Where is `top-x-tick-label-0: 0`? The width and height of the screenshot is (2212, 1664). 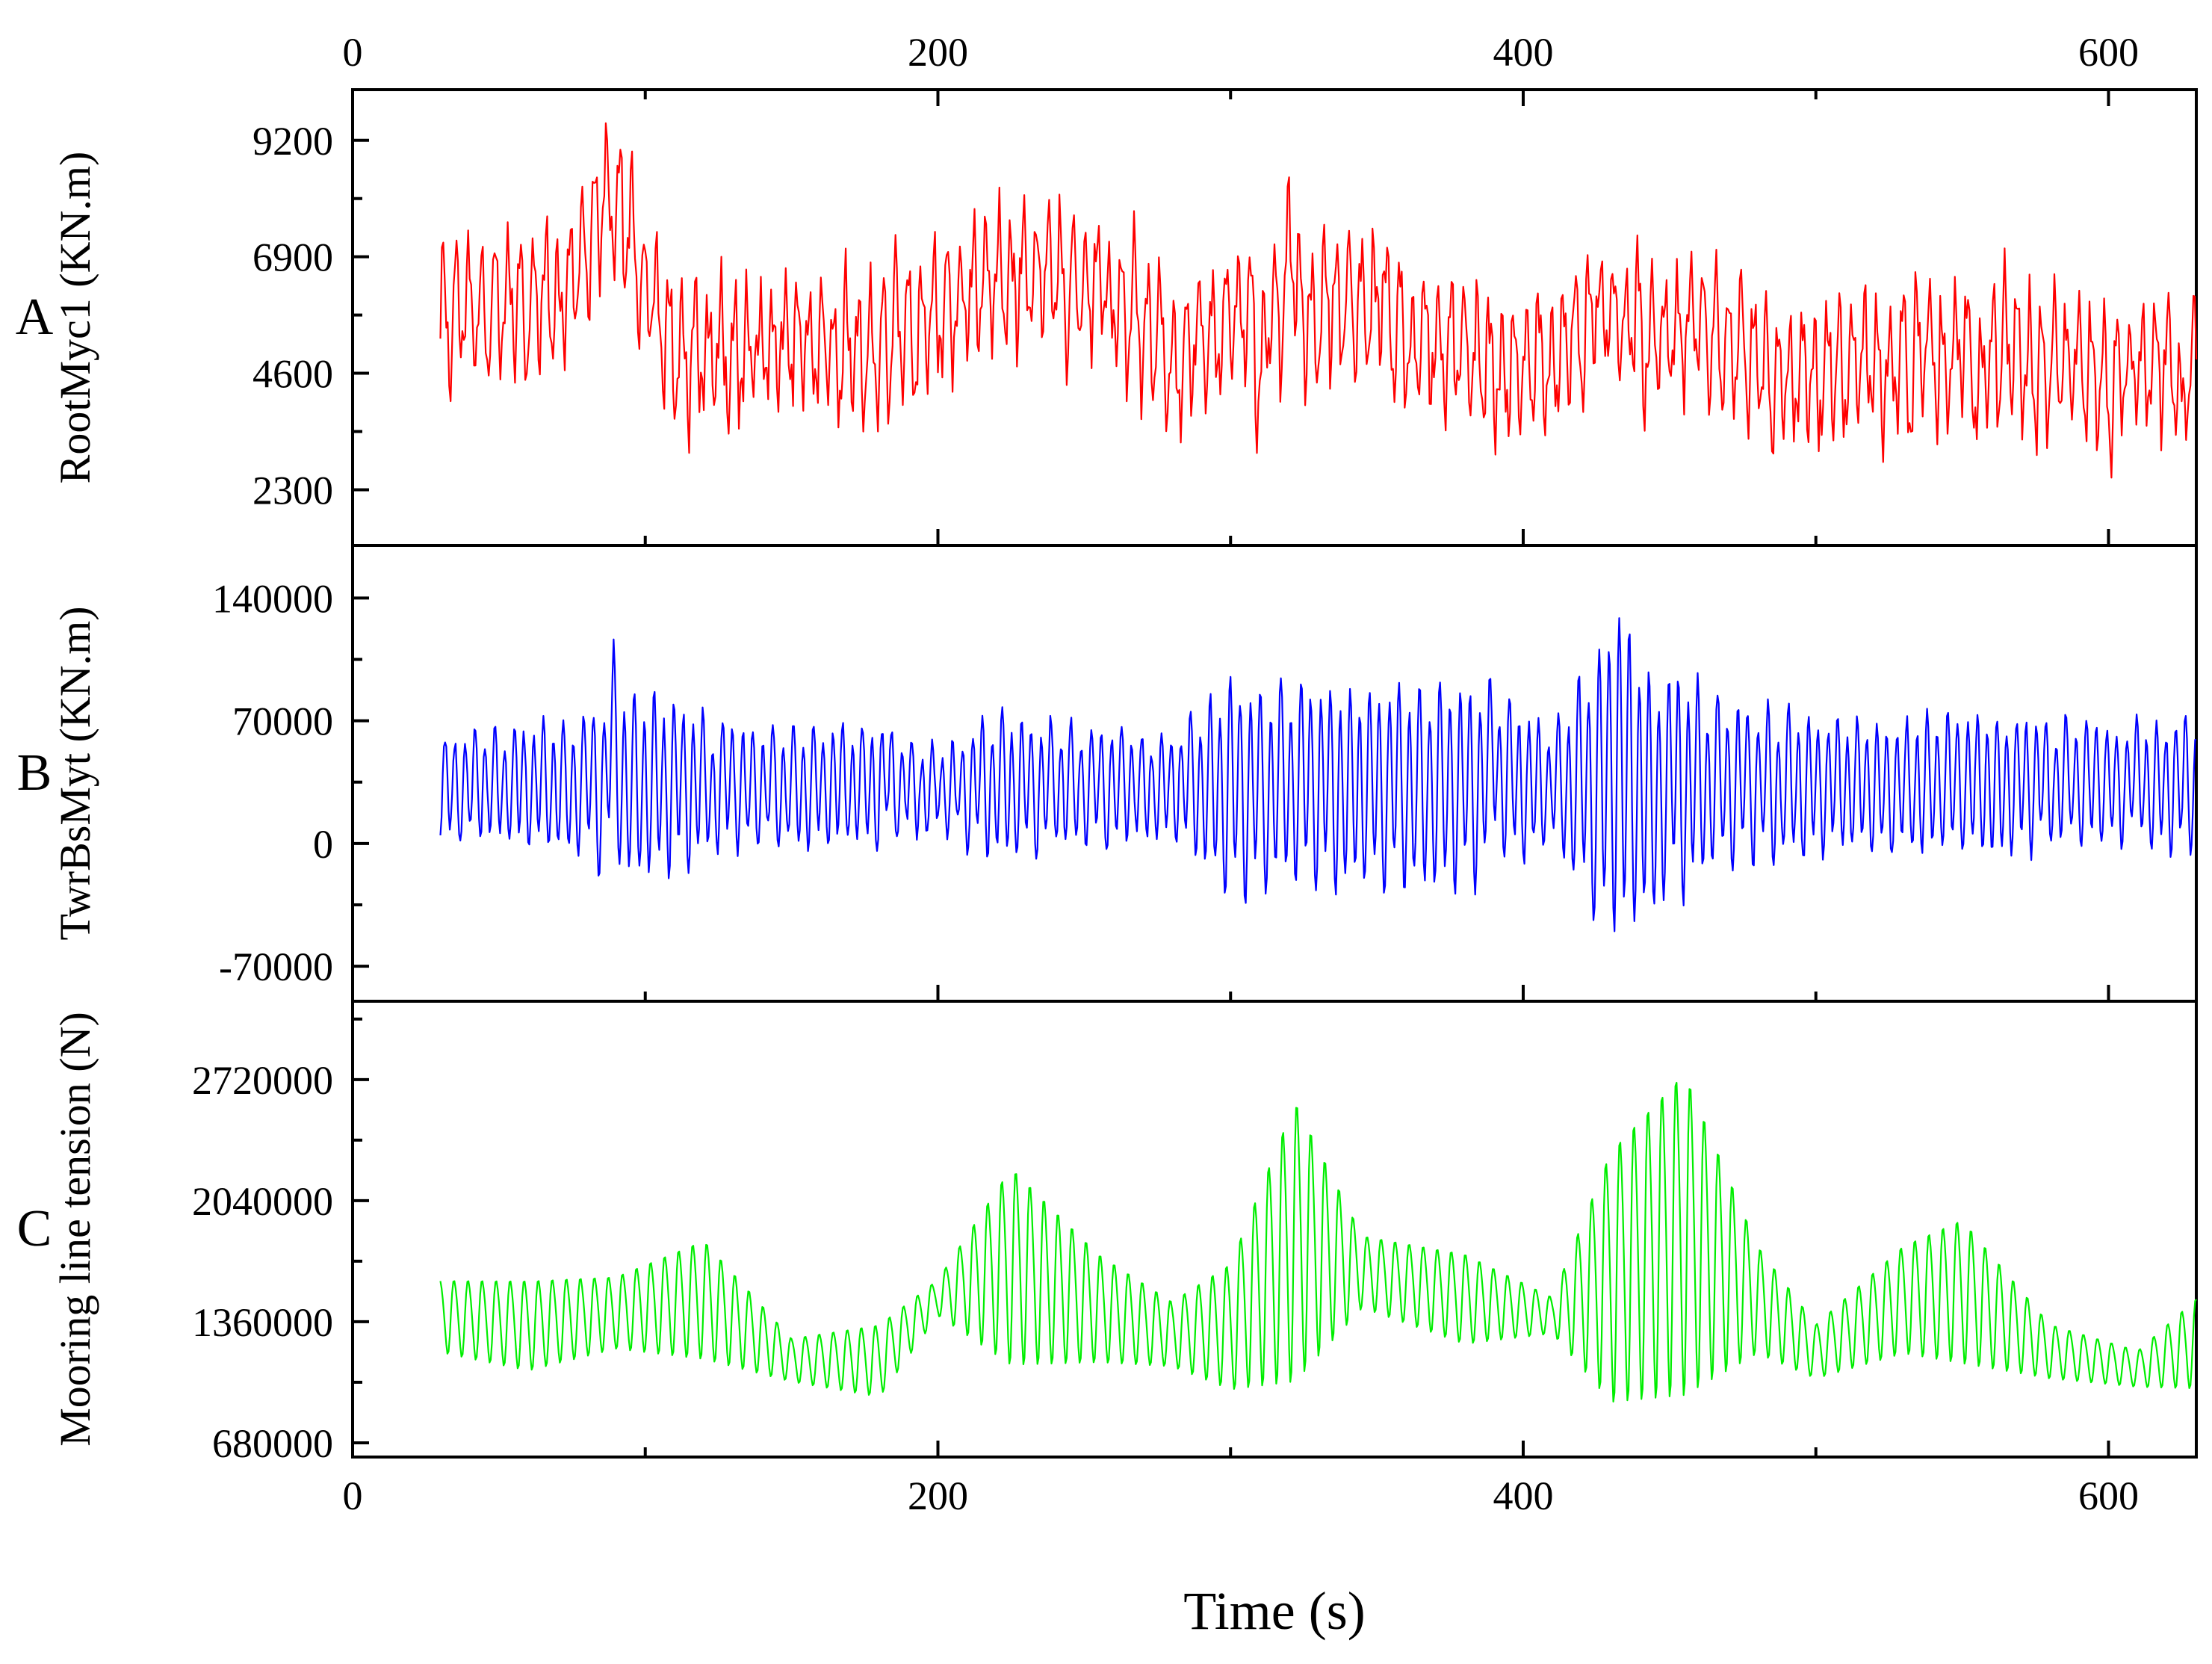
top-x-tick-label-0: 0 is located at coordinates (353, 53).